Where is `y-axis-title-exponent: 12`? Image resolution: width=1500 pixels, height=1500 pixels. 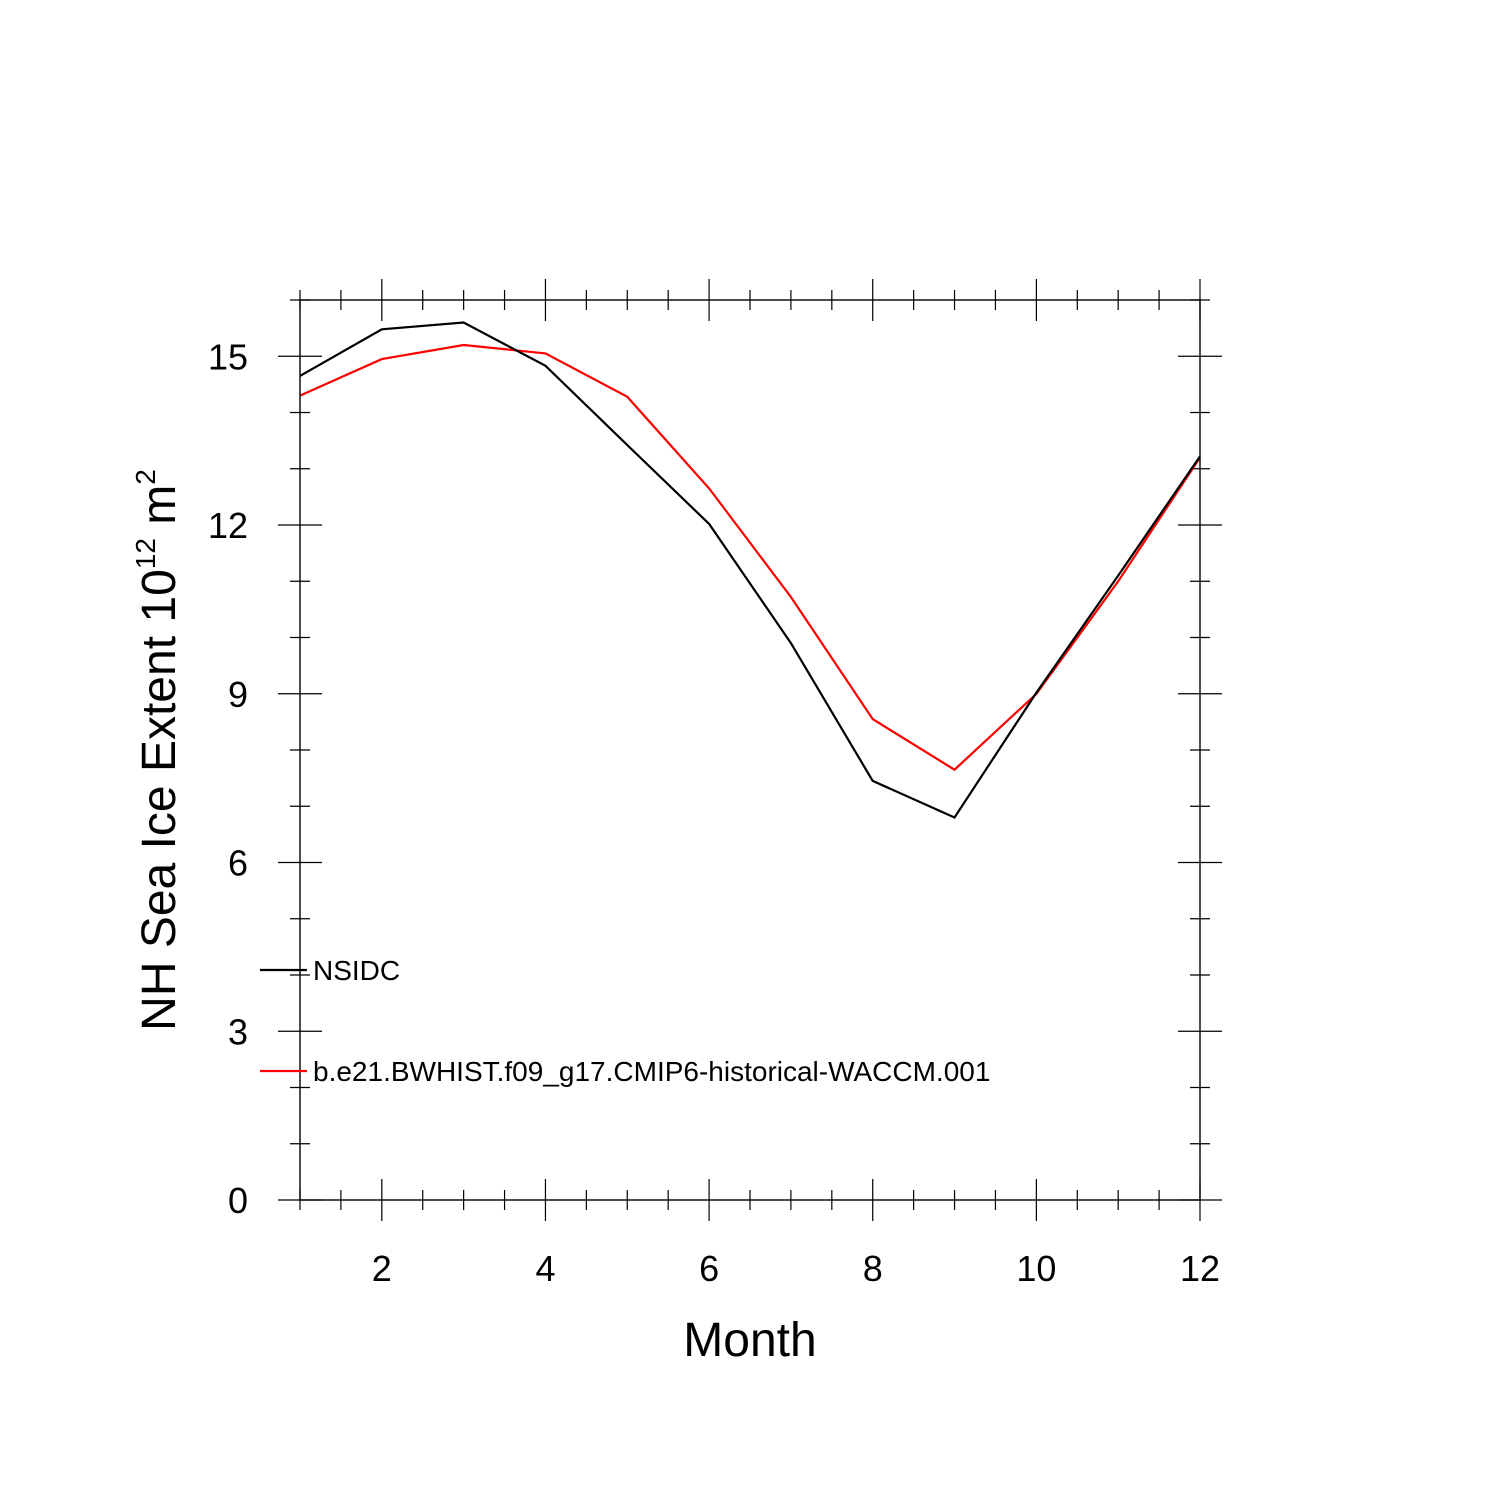
y-axis-title-exponent: 12 is located at coordinates (145, 553).